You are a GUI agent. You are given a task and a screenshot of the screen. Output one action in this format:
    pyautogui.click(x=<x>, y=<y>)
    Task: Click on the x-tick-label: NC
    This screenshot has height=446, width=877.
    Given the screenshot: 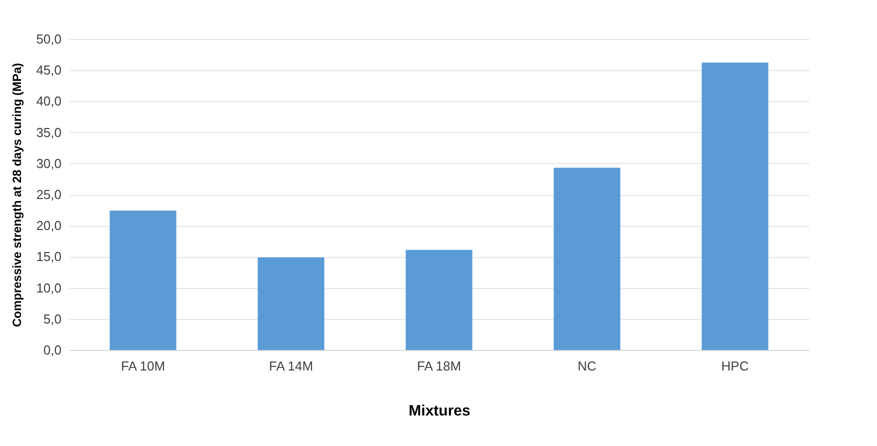 What is the action you would take?
    pyautogui.click(x=587, y=366)
    